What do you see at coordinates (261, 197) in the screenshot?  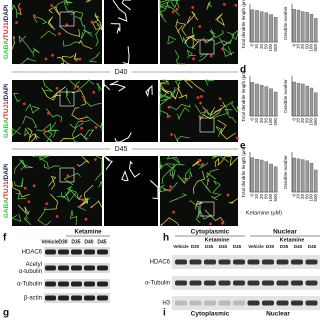 I see `x-tick-label: 20` at bounding box center [261, 197].